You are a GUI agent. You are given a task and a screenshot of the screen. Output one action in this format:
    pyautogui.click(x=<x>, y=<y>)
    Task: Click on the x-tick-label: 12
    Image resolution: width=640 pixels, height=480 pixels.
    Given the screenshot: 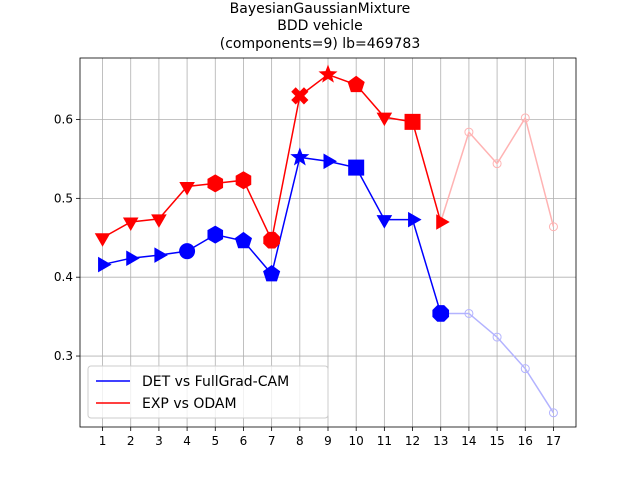 What is the action you would take?
    pyautogui.click(x=412, y=441)
    